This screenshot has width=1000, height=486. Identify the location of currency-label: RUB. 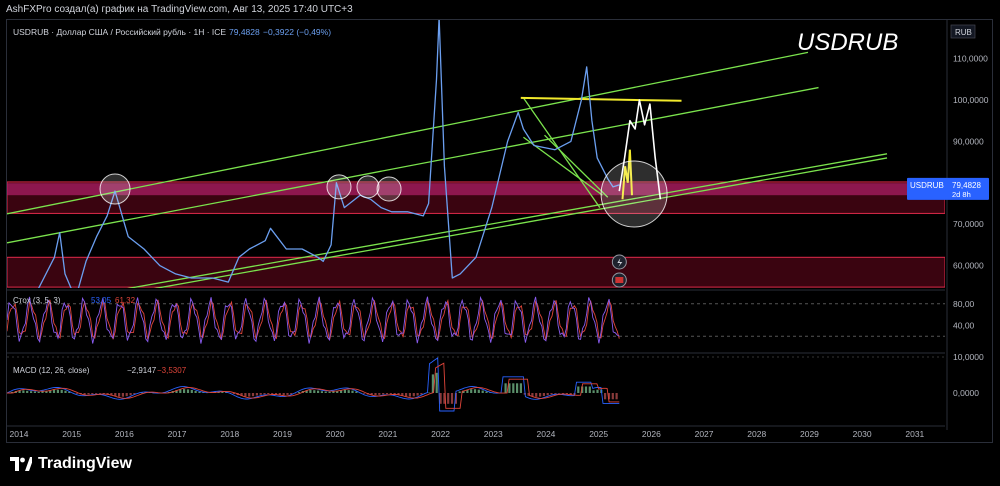
(963, 32).